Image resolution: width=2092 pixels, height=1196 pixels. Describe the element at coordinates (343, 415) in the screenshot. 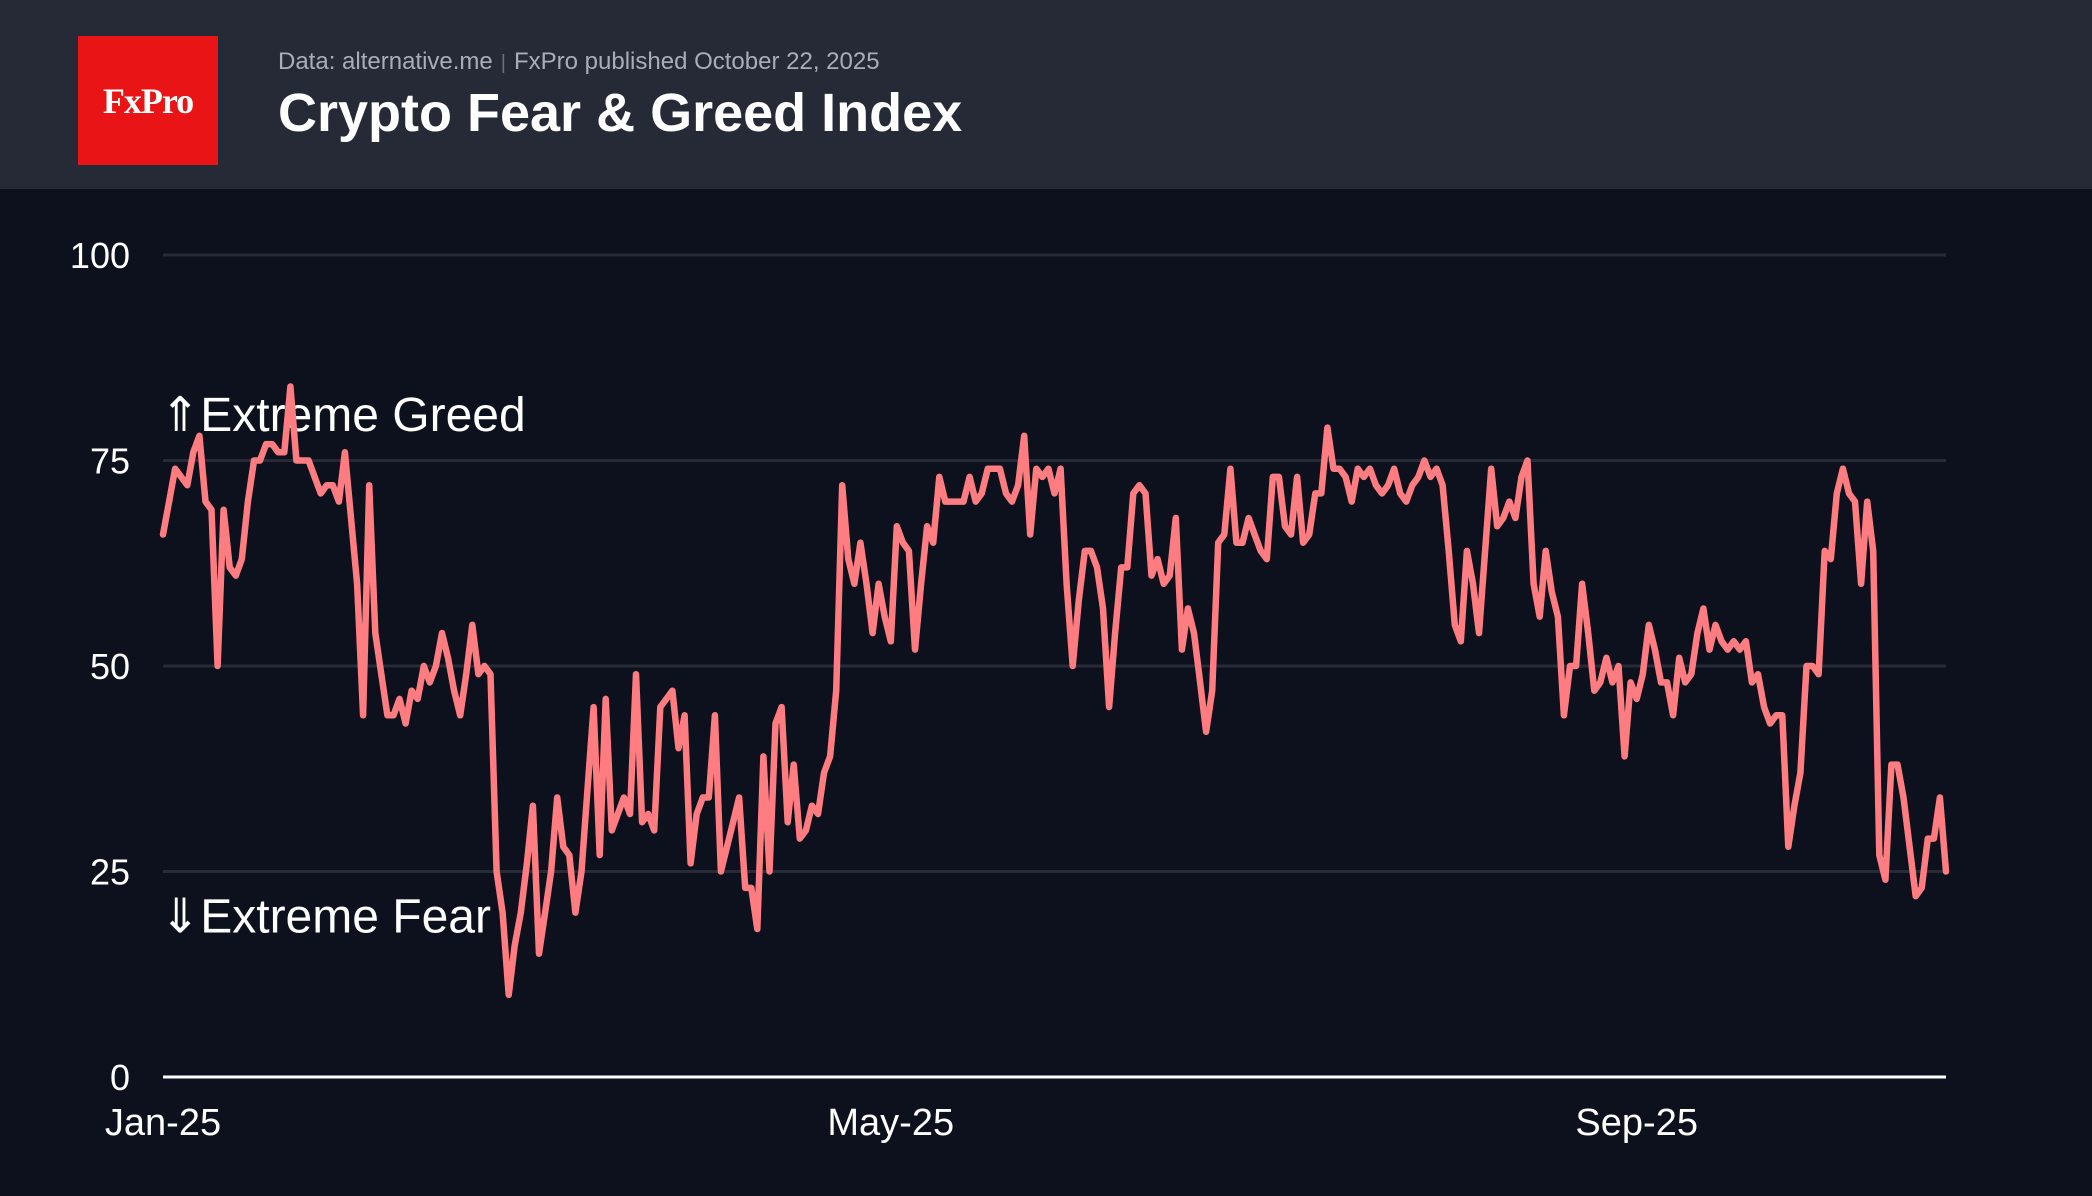

I see `zone-annotation: ⇑Extreme Greed` at that location.